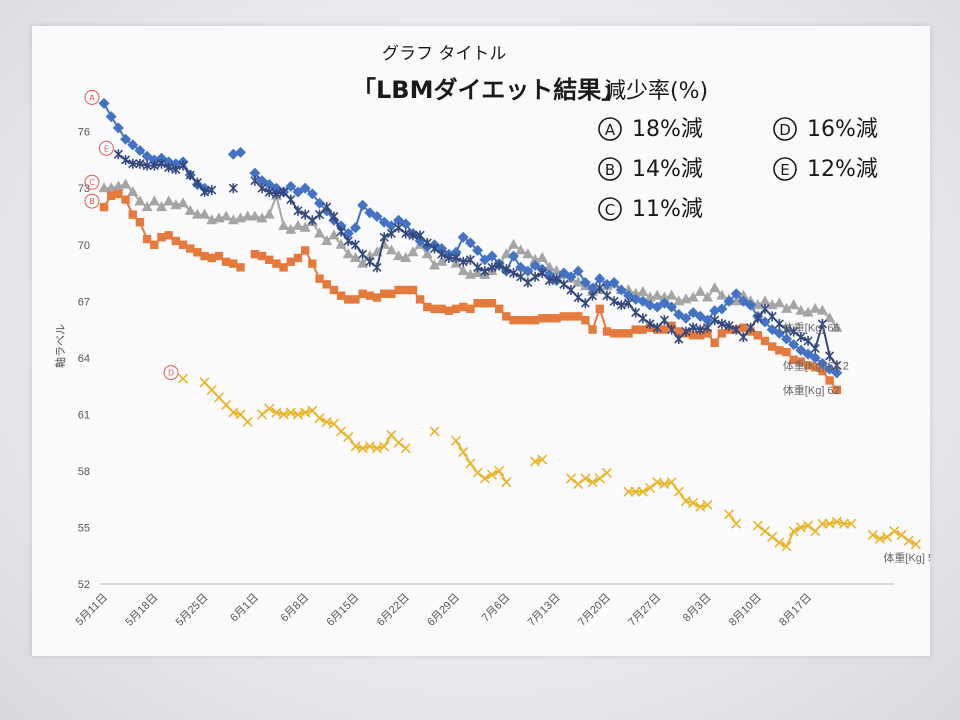  Describe the element at coordinates (856, 443) in the screenshot. I see `end-labels: 体重[Kg] 65 体重[Kg] 62 体重[Kg] 63.2 体重[Kg] 53` at that location.